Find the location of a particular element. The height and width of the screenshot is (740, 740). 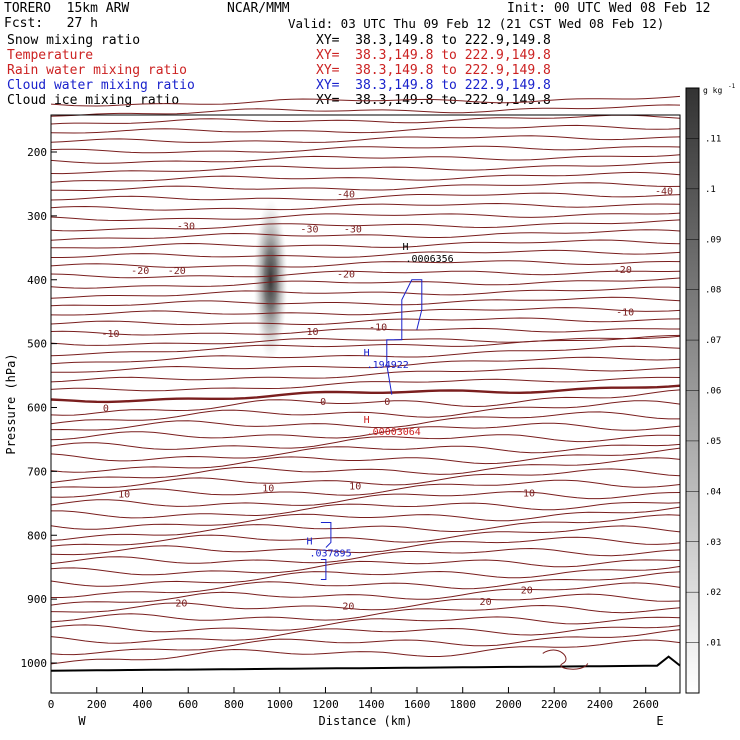

x-tick-label: 2000 is located at coordinates (508, 704).